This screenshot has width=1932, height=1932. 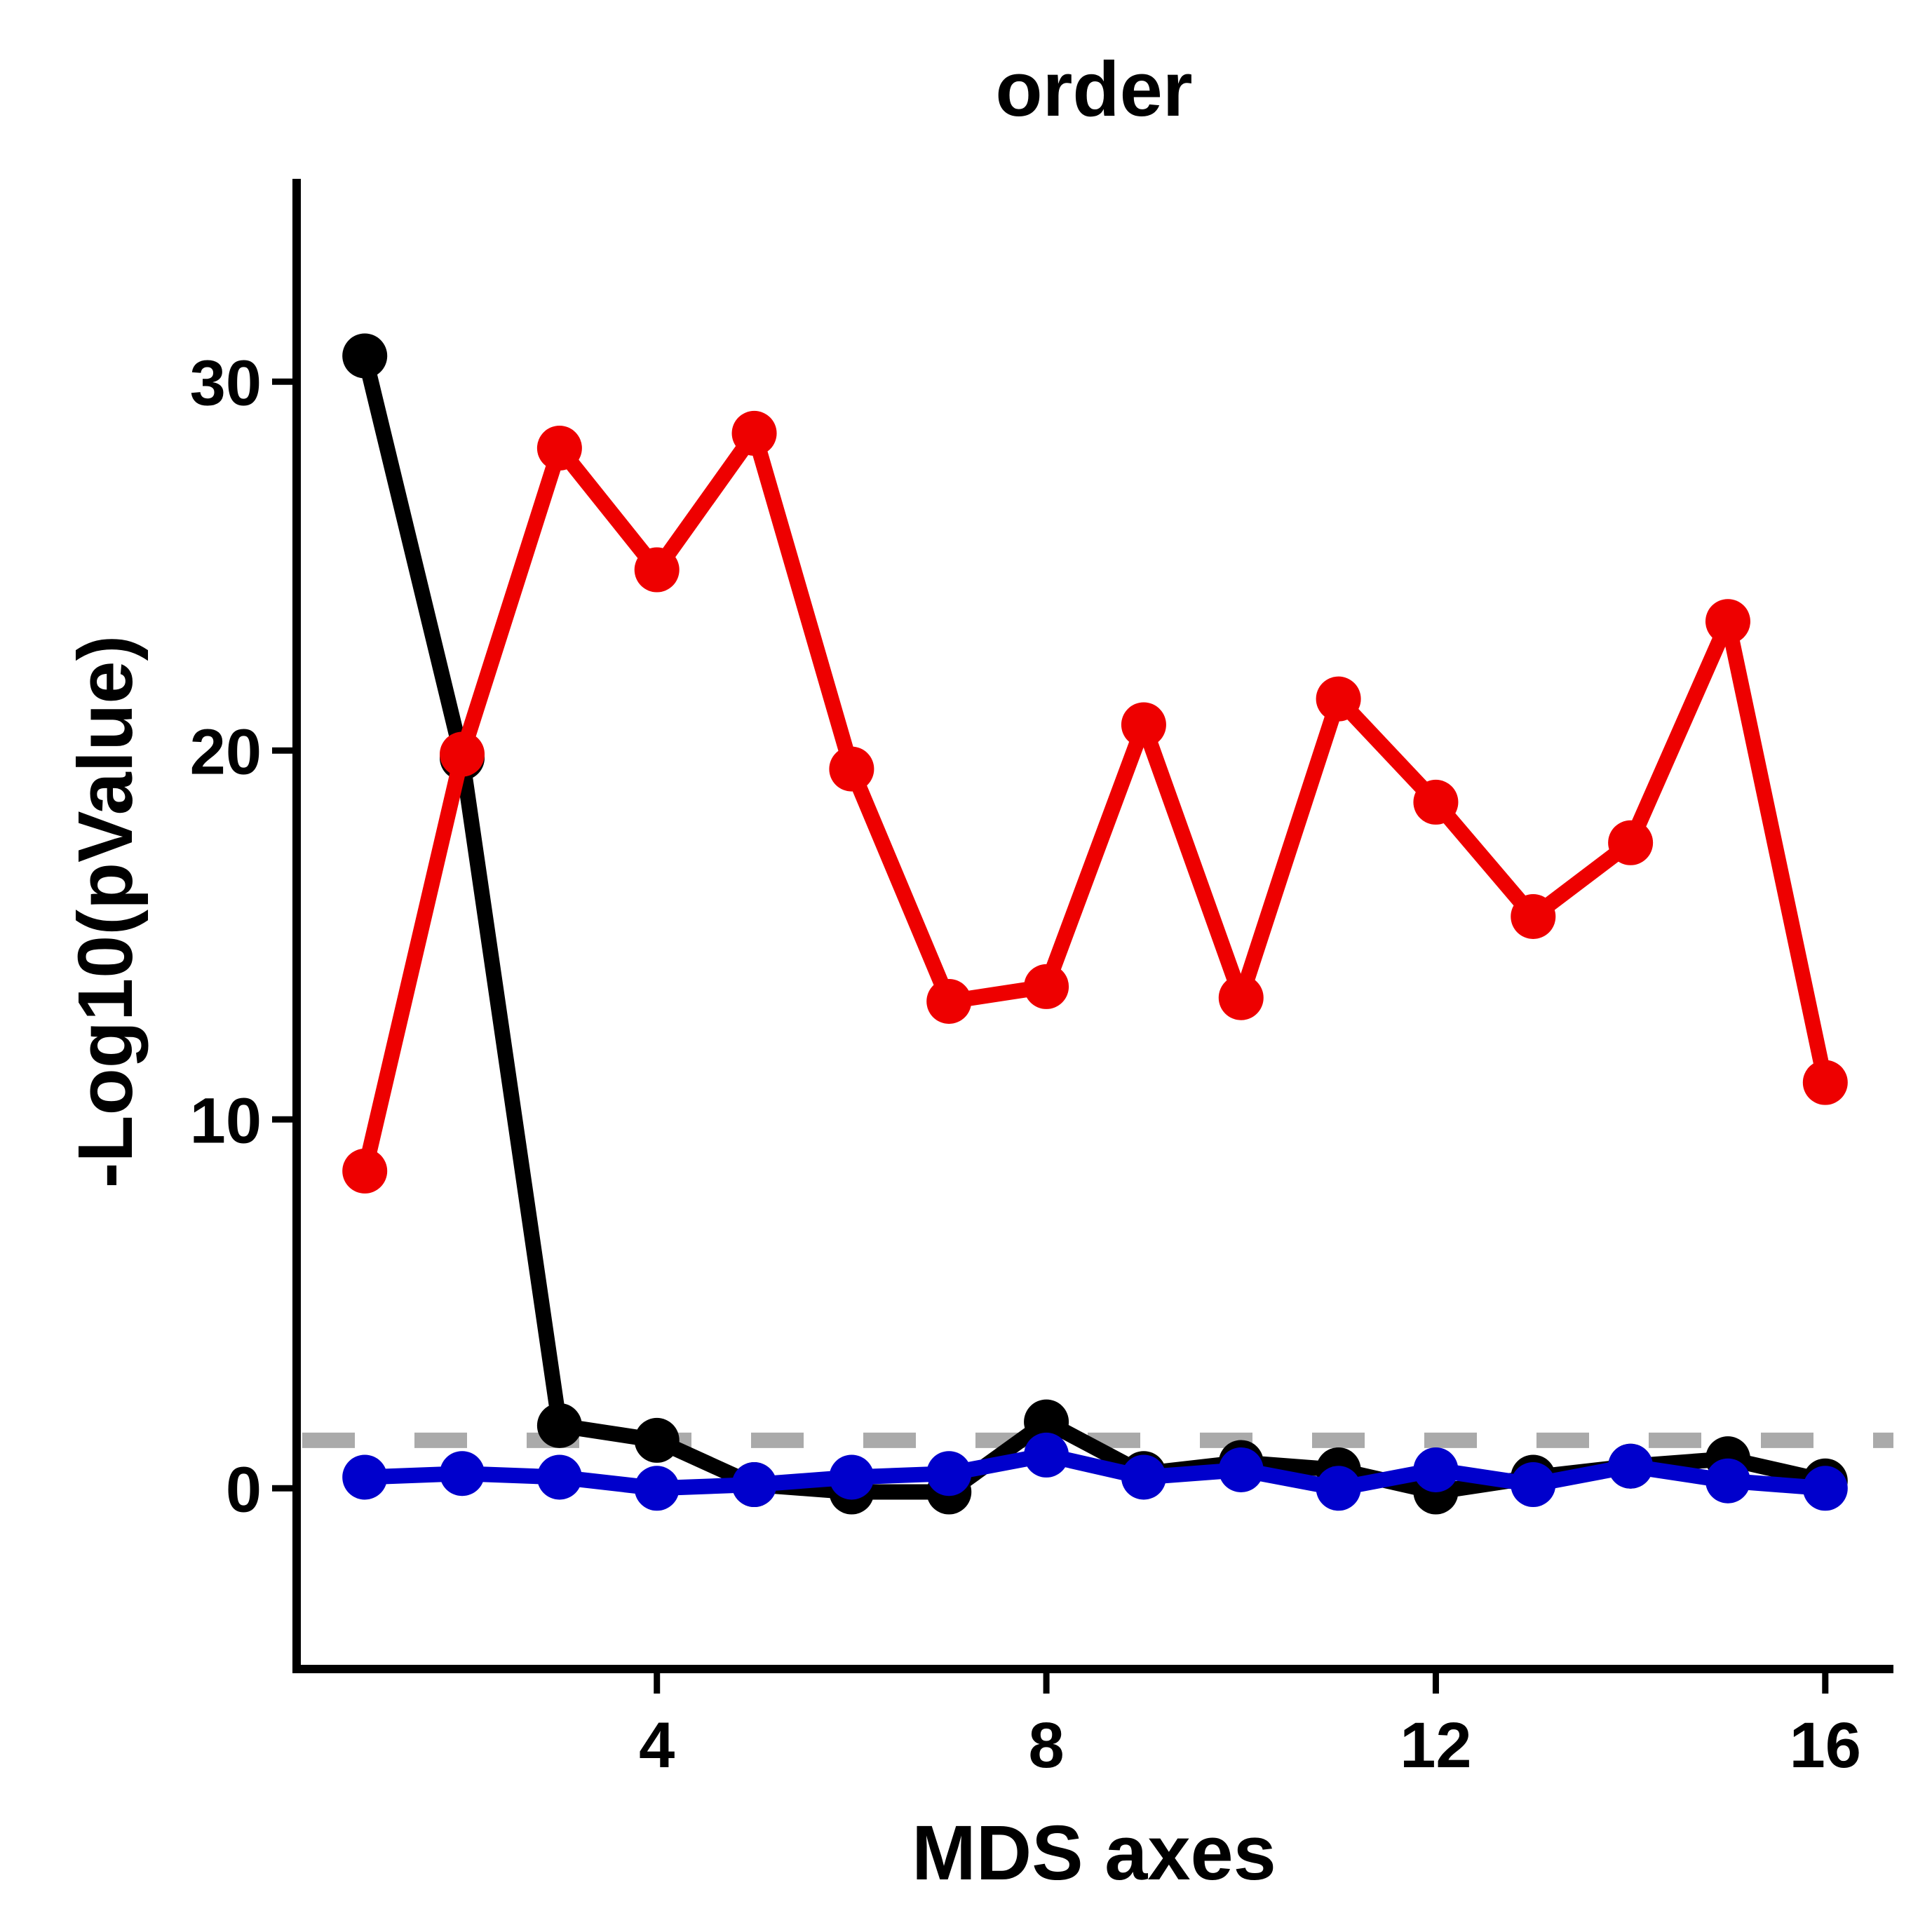 What do you see at coordinates (105, 911) in the screenshot?
I see `y-axis-title: -Log10(pValue)` at bounding box center [105, 911].